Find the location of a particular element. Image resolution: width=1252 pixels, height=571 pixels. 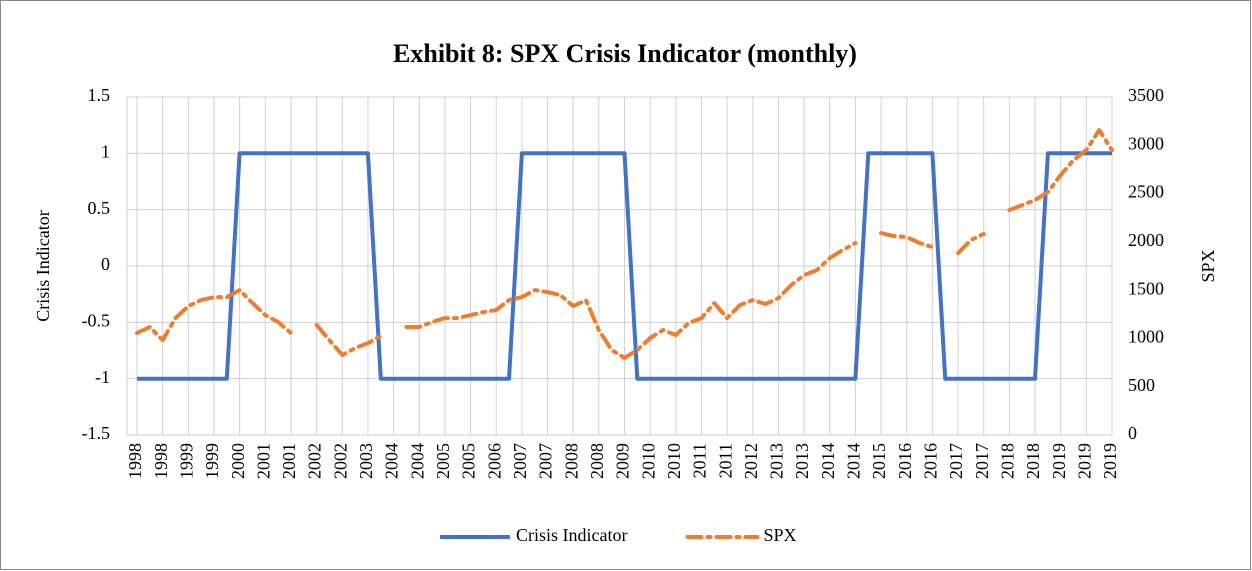

y2-tick-label: 2500 is located at coordinates (1146, 192).